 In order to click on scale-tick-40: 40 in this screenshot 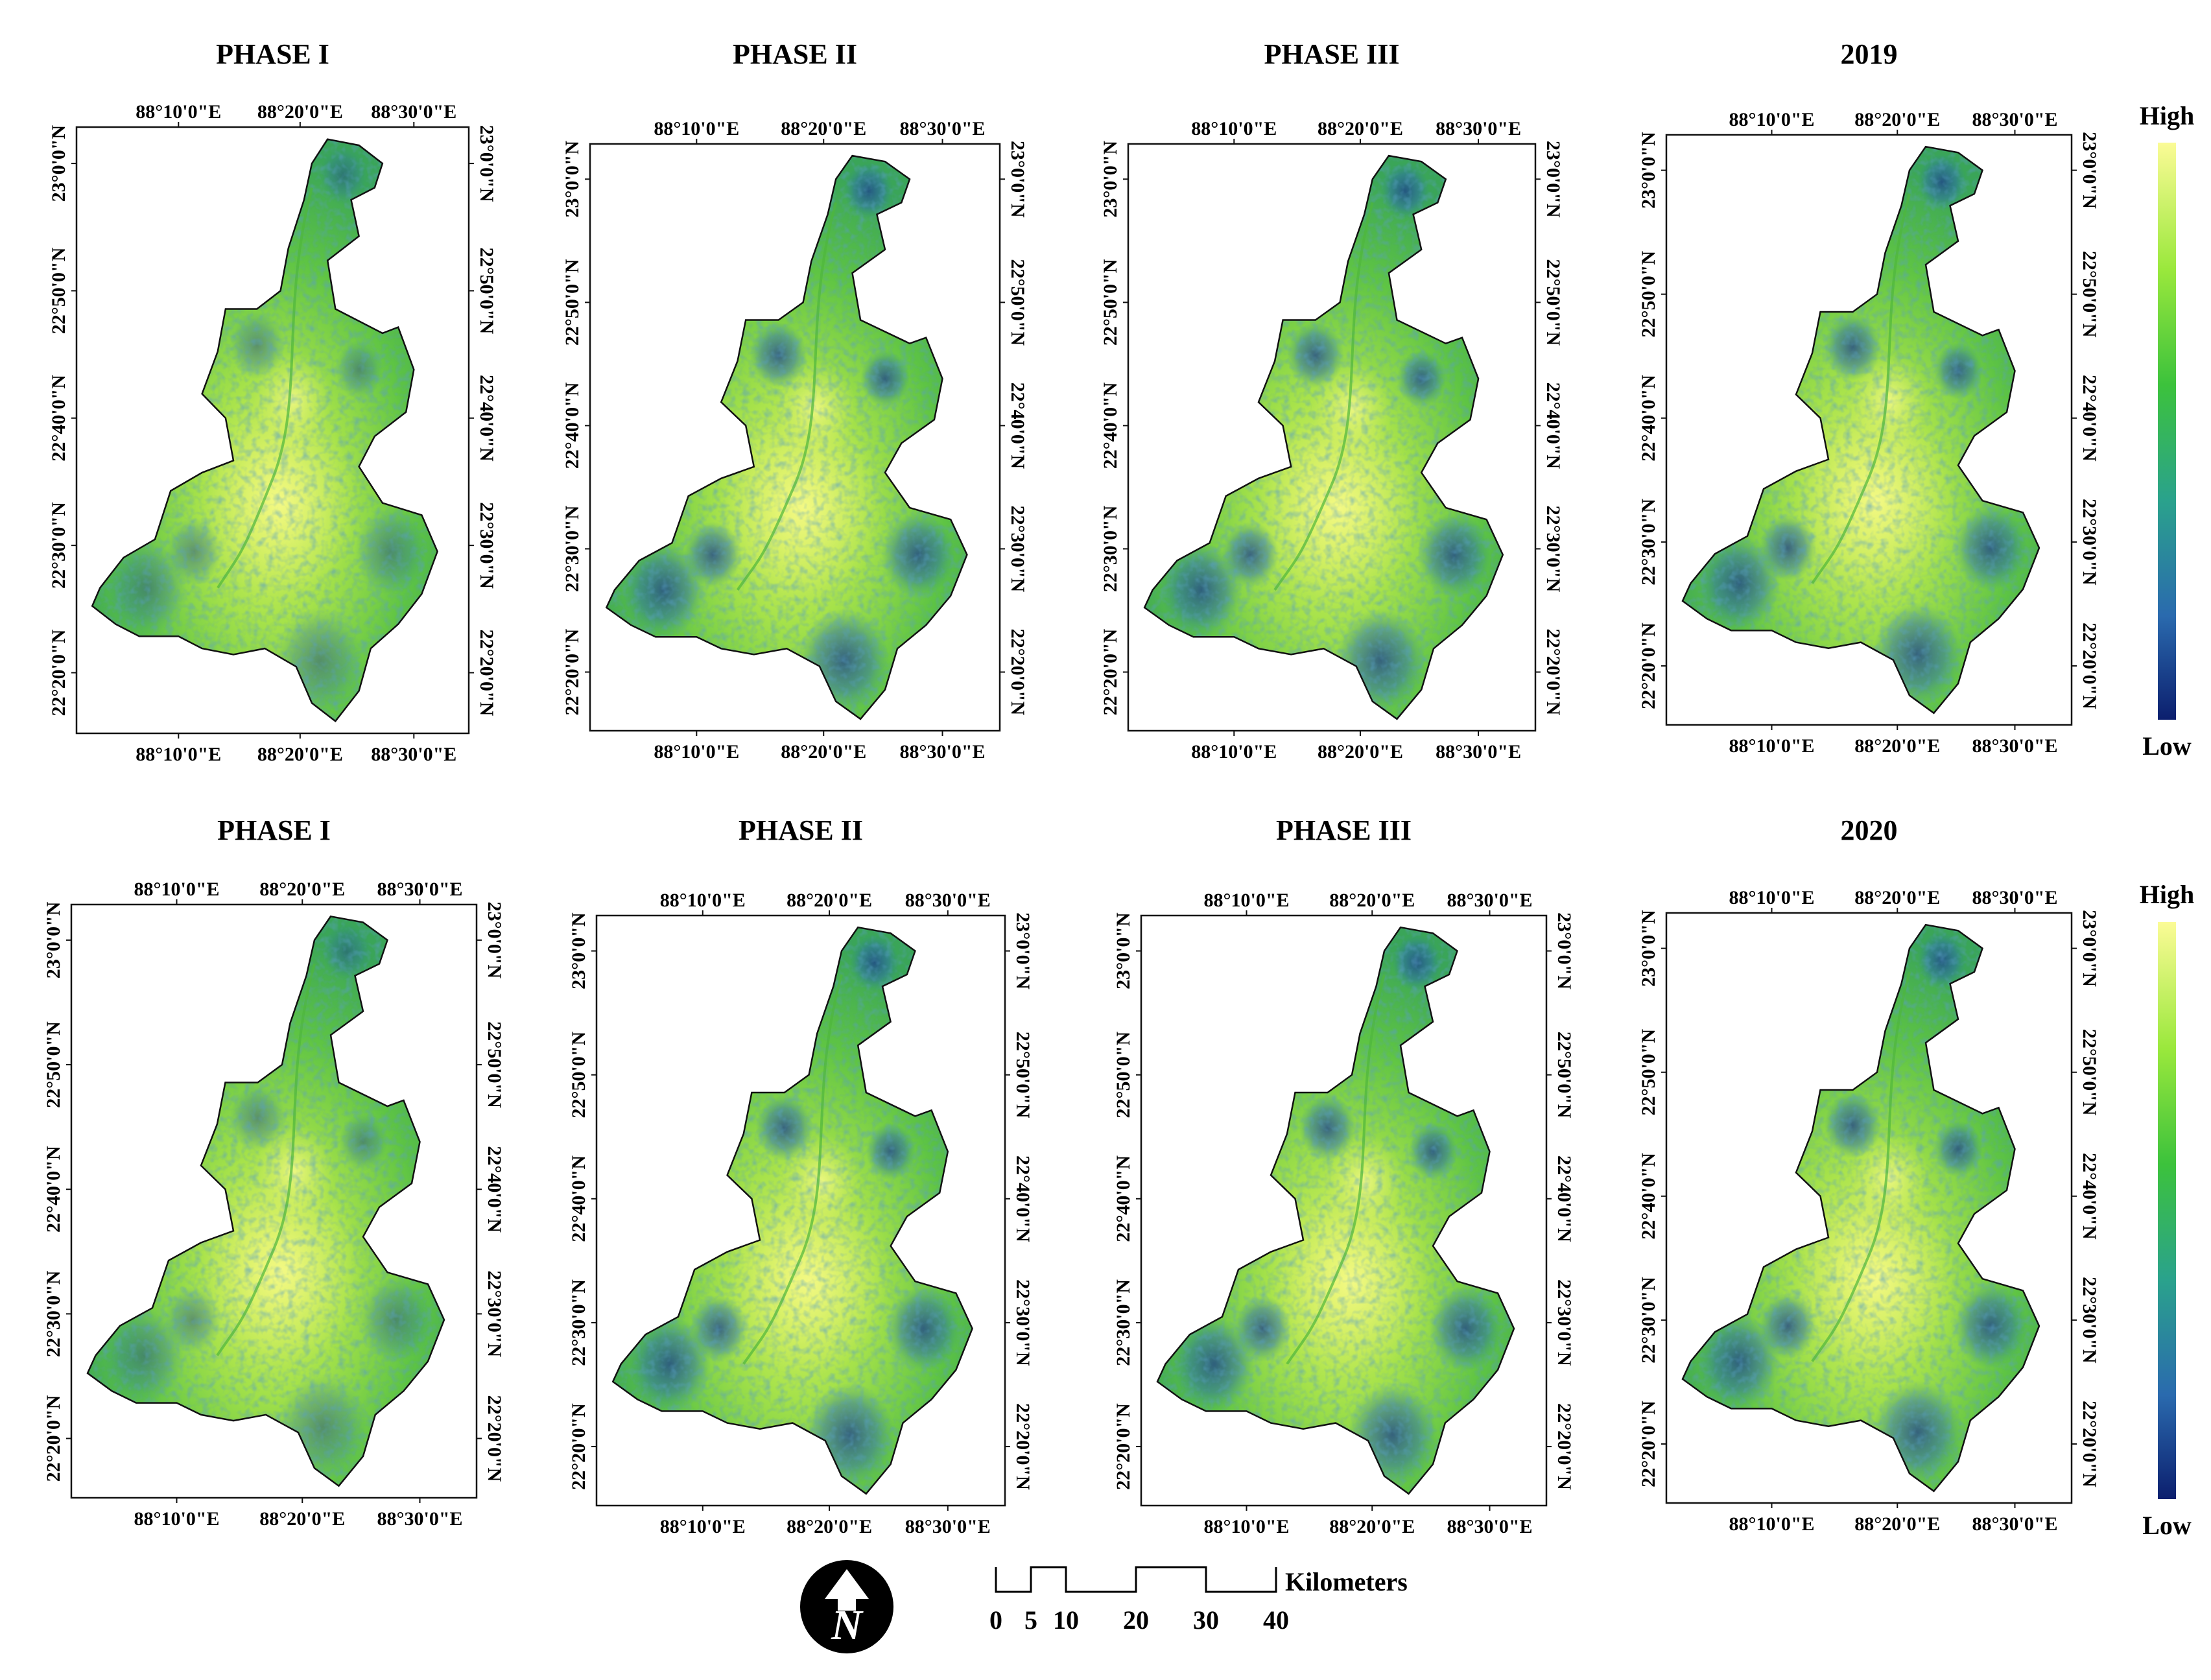, I will do `click(1276, 1620)`.